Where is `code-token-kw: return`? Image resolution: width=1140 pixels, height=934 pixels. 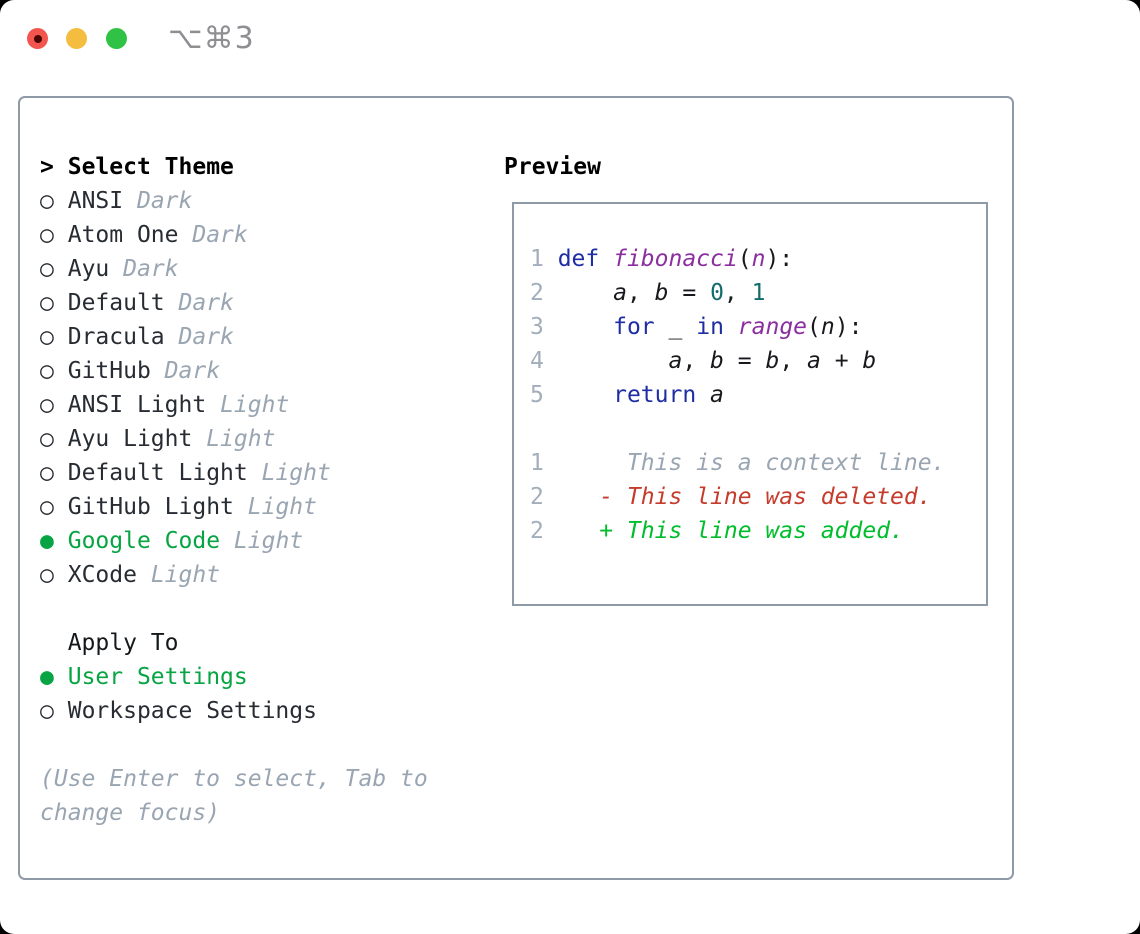 code-token-kw: return is located at coordinates (655, 395).